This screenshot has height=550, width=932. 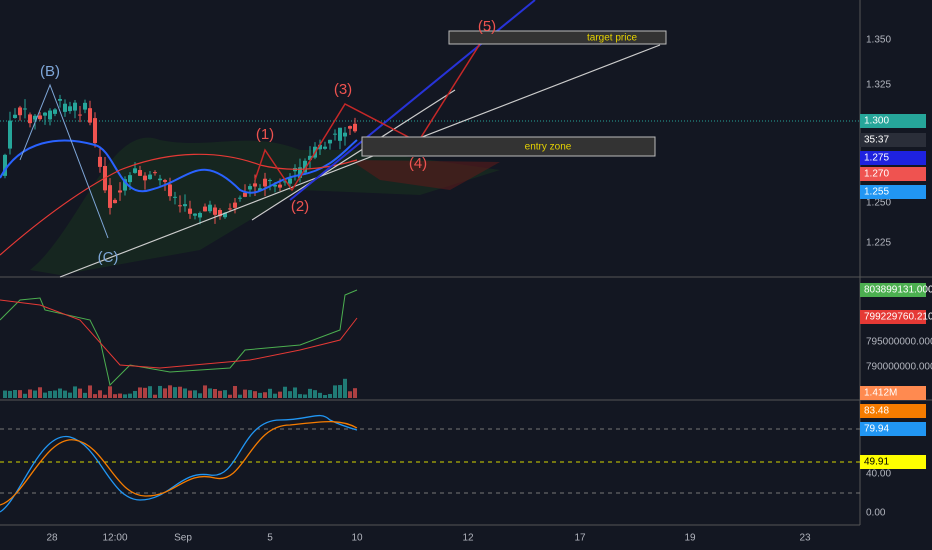 What do you see at coordinates (108, 257) in the screenshot?
I see `wave-label: (C)` at bounding box center [108, 257].